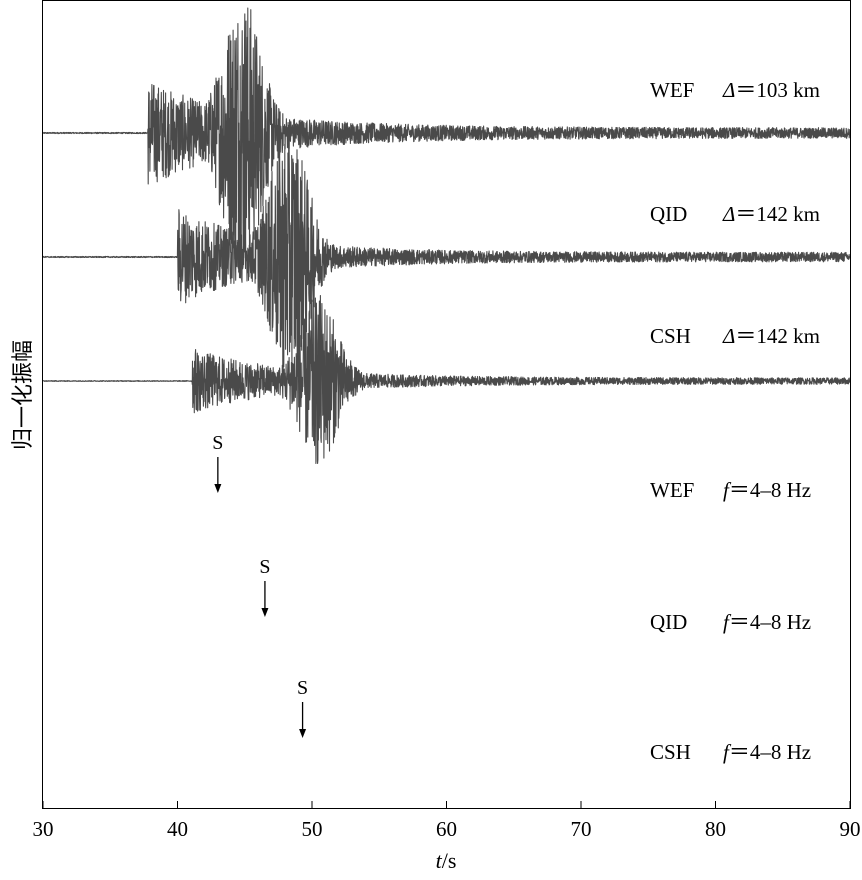  I want to click on x-tick-label: 70, so click(581, 829).